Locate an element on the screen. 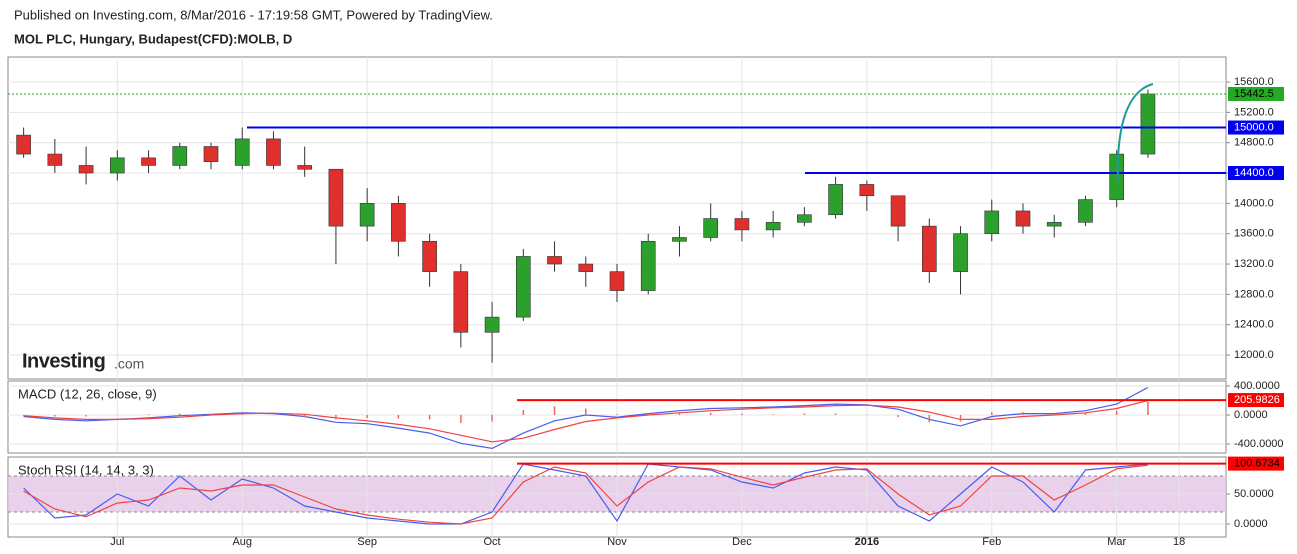 This screenshot has width=1297, height=554. x-tick-label: Dec is located at coordinates (742, 542).